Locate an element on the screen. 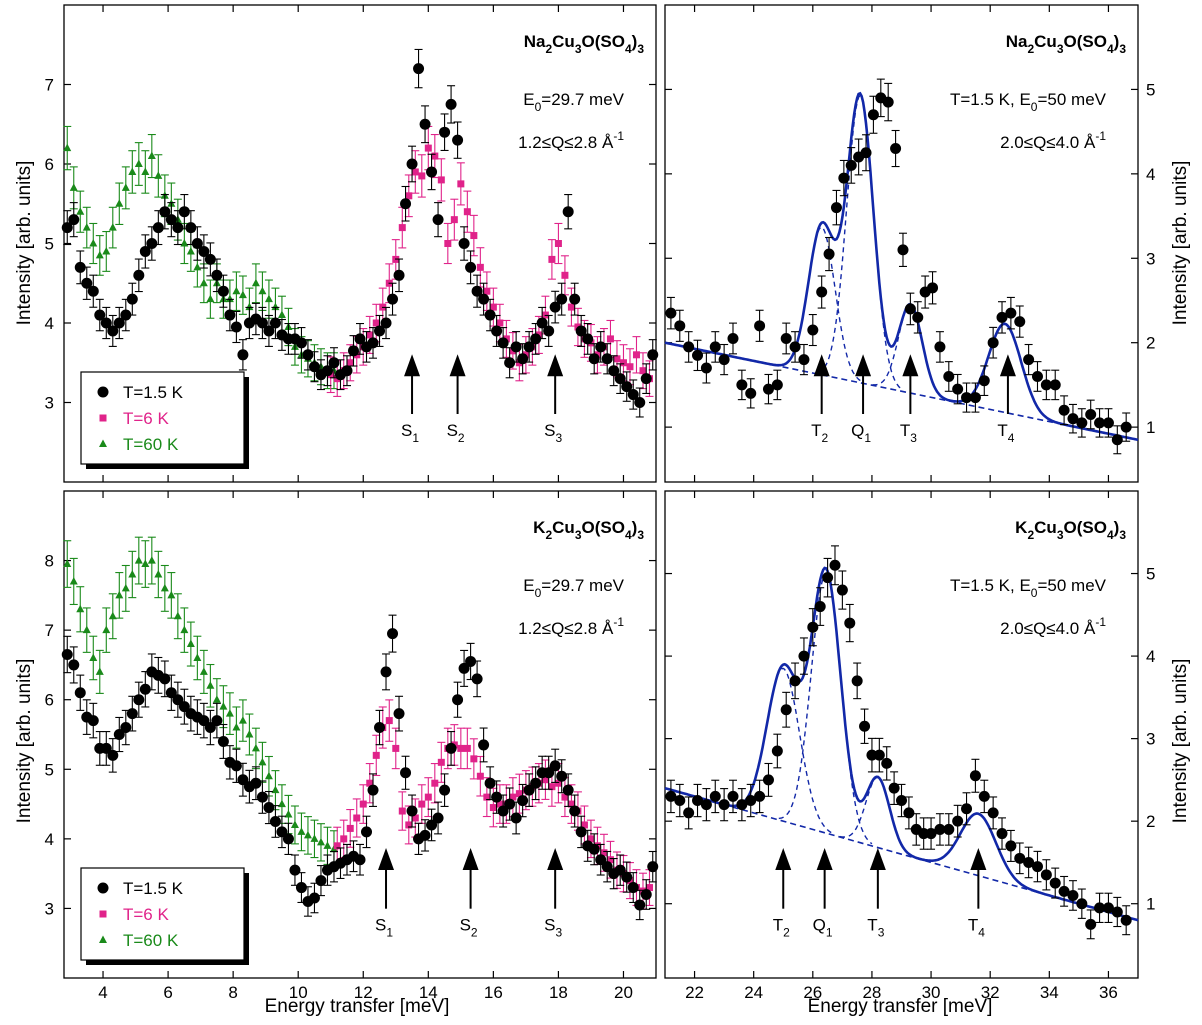  y-tick-label: 1 is located at coordinates (1150, 904).